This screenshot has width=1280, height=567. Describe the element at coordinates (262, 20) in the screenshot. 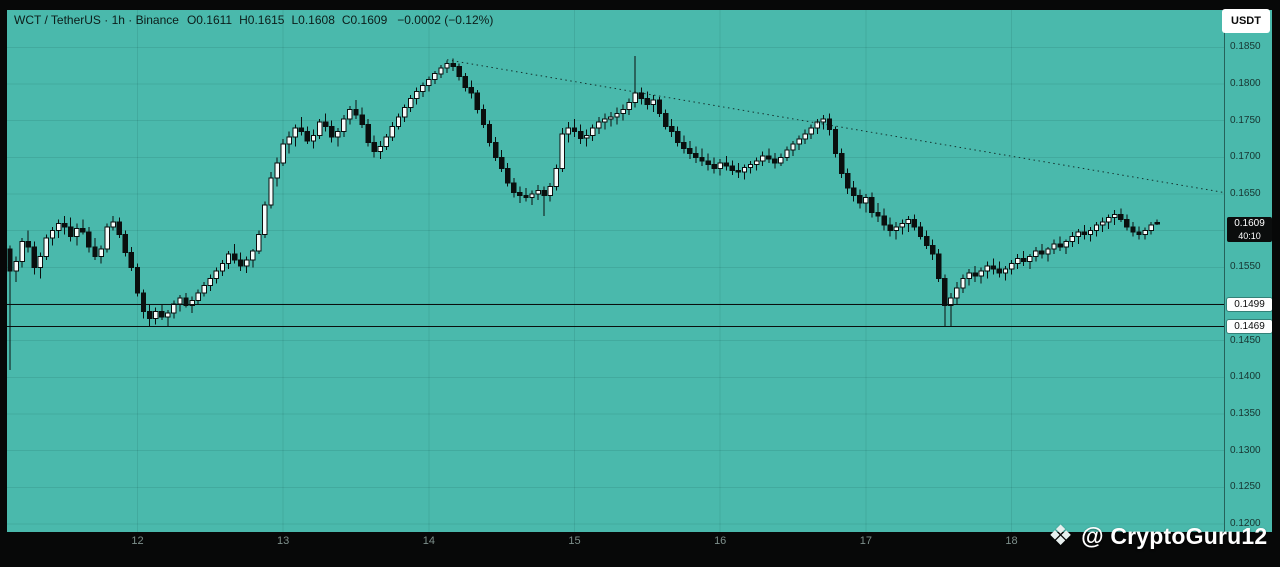

I see `high-value: H0.1615` at that location.